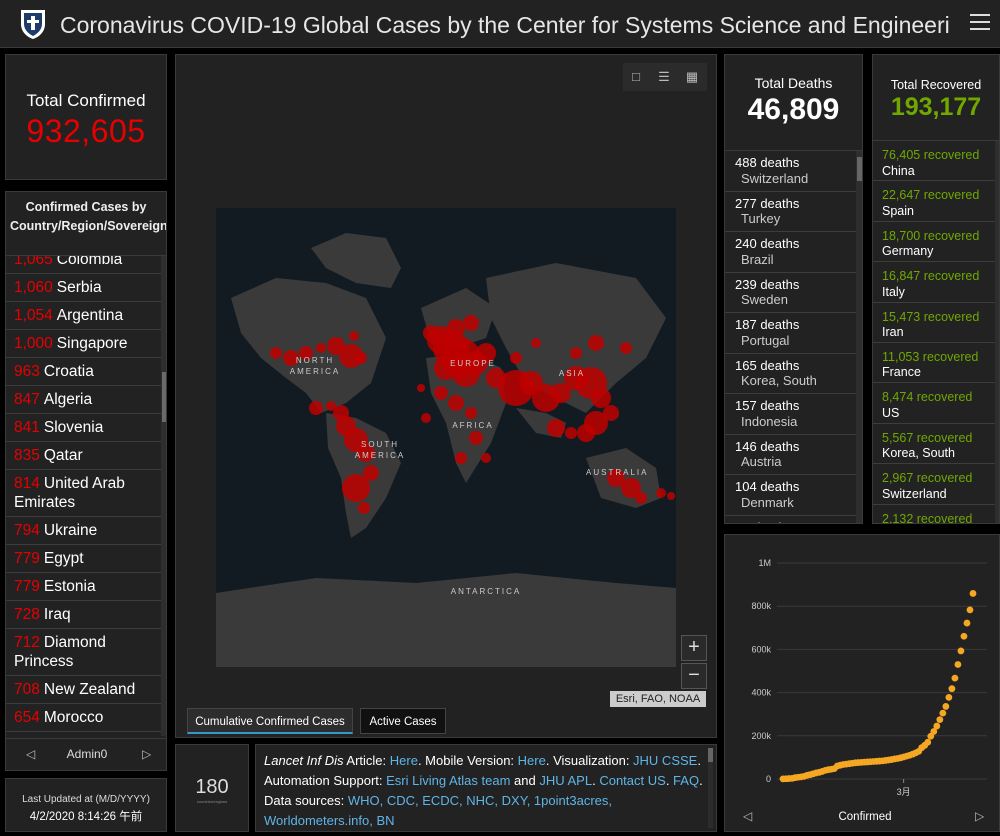  What do you see at coordinates (748, 816) in the screenshot?
I see `chart-prev-icon: ◁` at bounding box center [748, 816].